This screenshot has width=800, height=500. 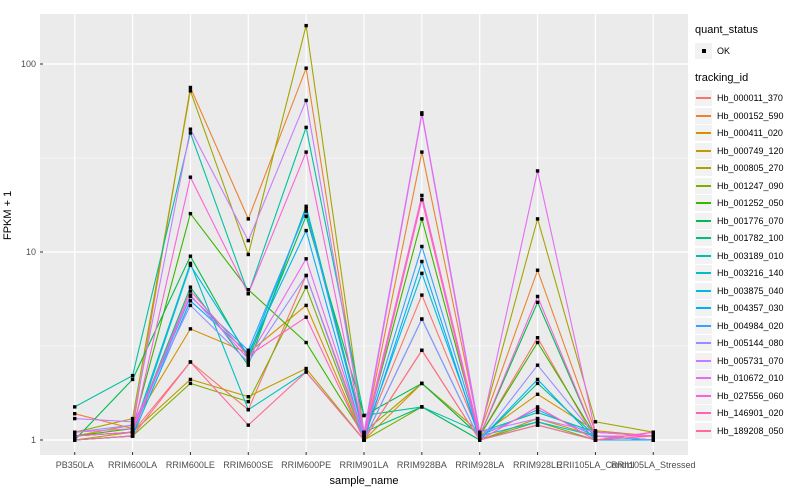 I want to click on legend-item-tracking: Hb_001252_050, so click(x=747, y=204).